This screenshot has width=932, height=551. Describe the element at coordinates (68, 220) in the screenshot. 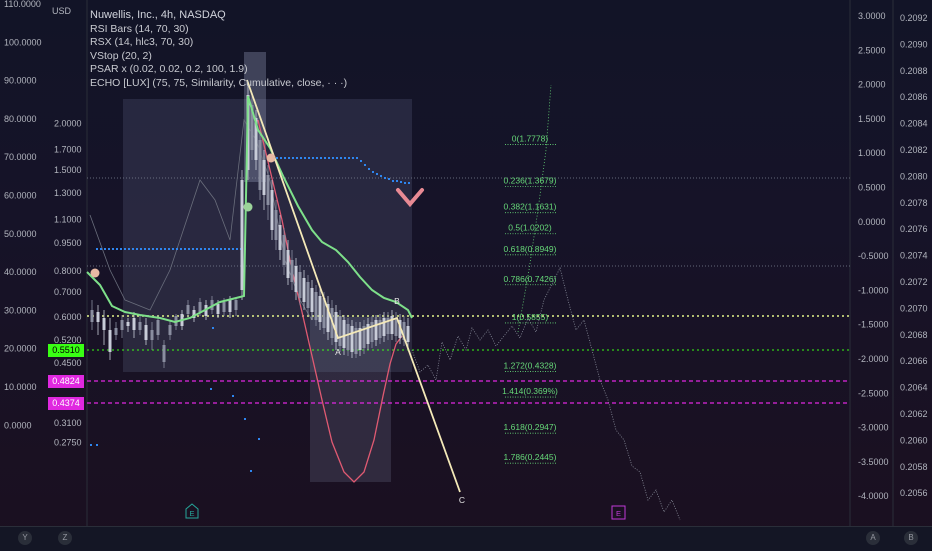

I see `inner-tick-4: 1.1000` at that location.